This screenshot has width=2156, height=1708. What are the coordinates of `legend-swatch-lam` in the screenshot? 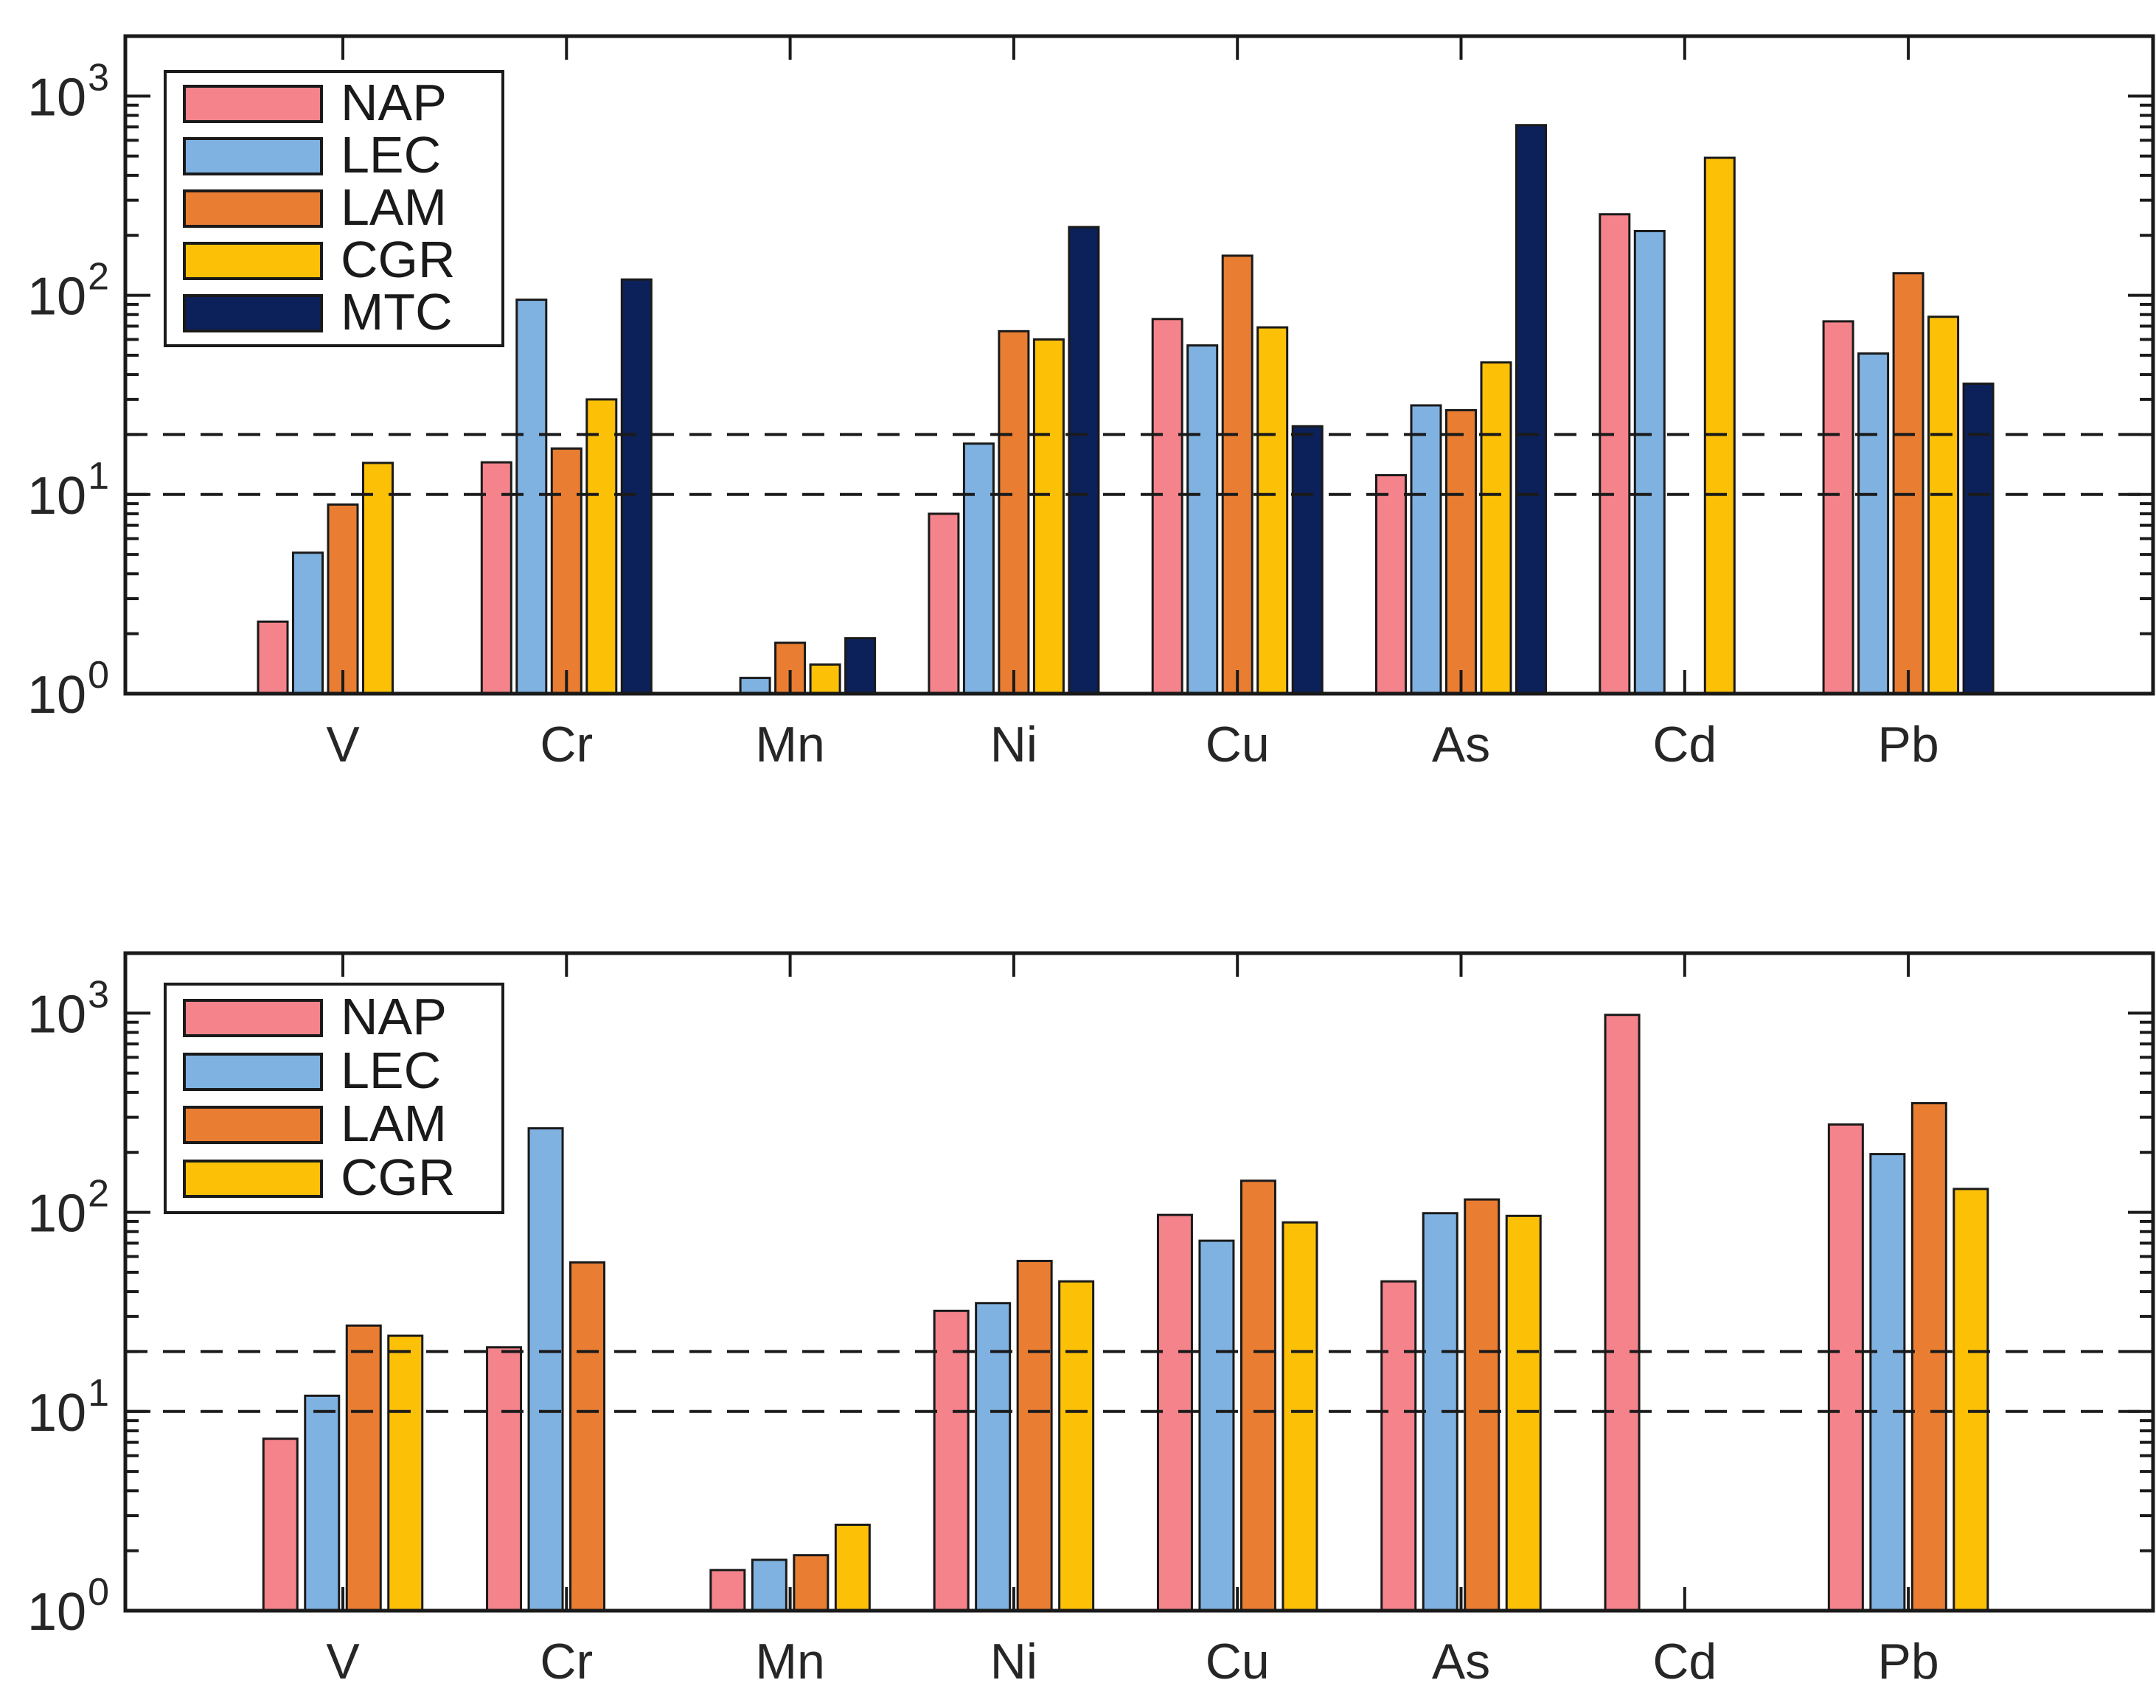 It's located at (253, 1125).